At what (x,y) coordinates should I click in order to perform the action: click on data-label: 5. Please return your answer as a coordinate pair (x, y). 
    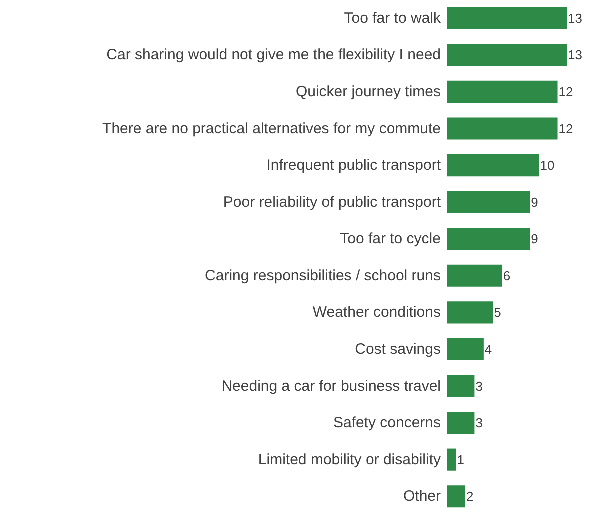
    Looking at the image, I should click on (498, 312).